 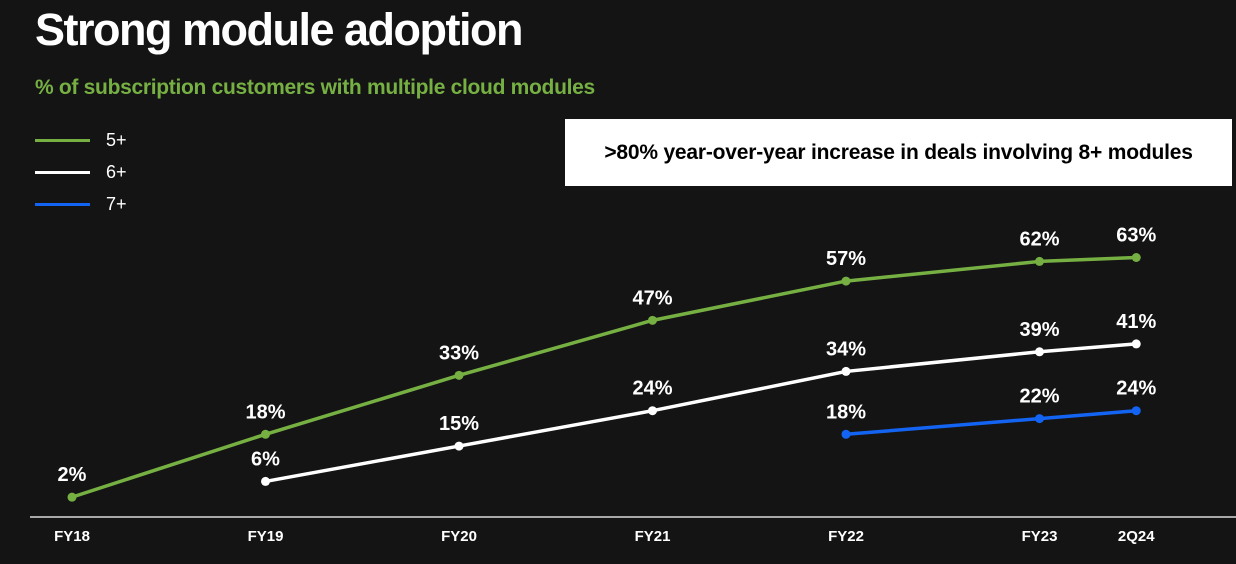 I want to click on data-point-7plus-2q24, so click(x=1136, y=411).